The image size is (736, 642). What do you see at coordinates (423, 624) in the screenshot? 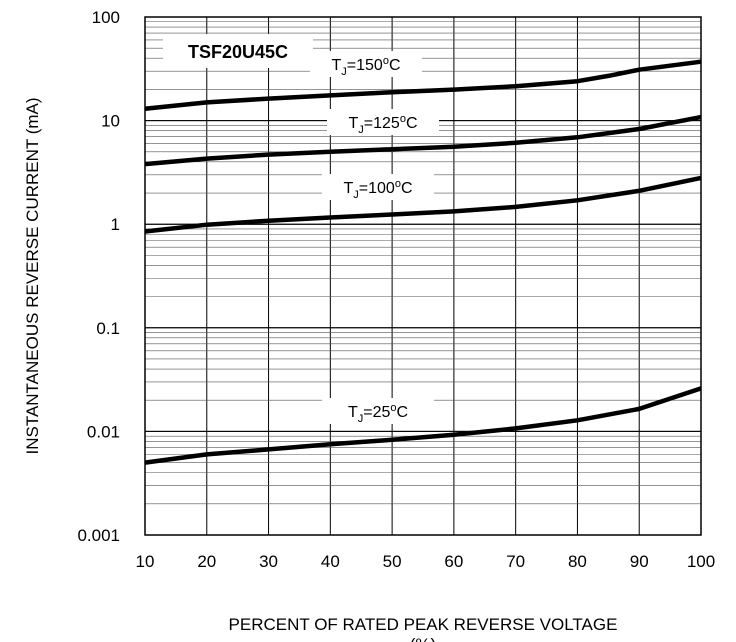
I see `x-axis-title: PERCENT OF RATED PEAK REVERSE VOLTAGE` at bounding box center [423, 624].